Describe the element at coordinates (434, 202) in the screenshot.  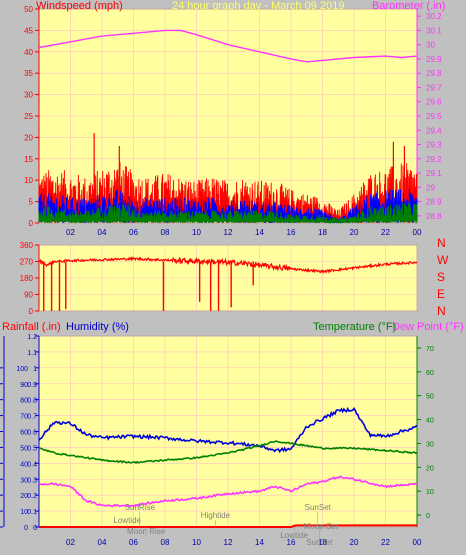
I see `barometer-tick-label: 28.9` at that location.